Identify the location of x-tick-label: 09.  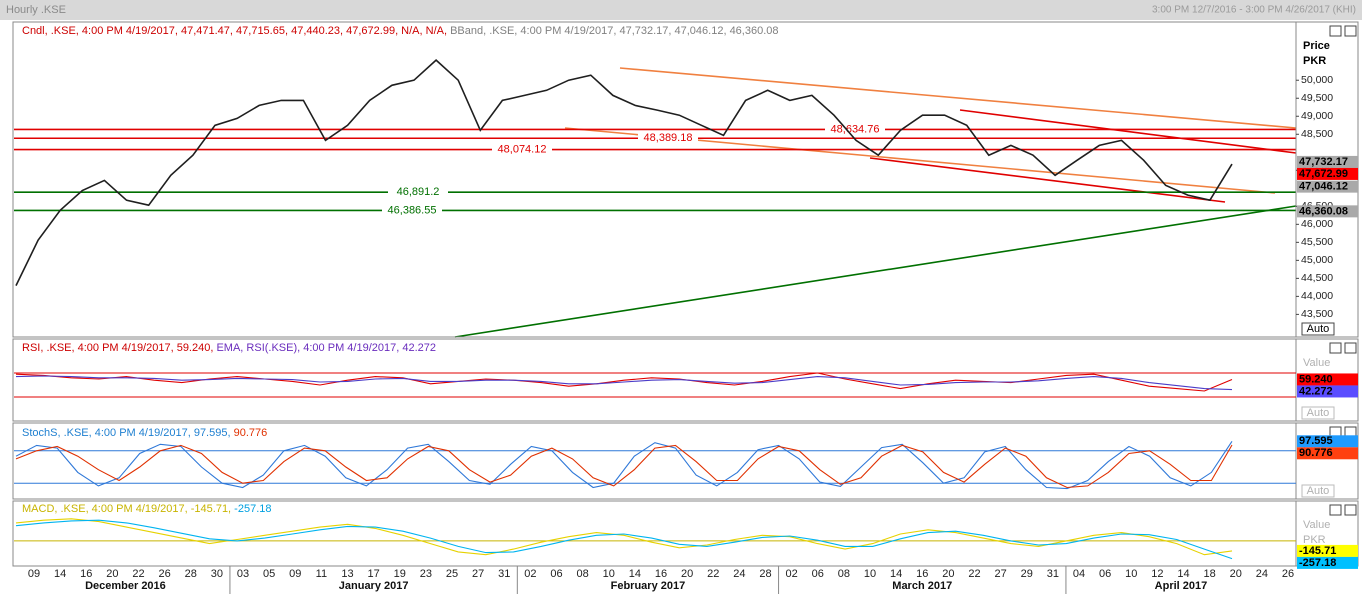
(34, 574).